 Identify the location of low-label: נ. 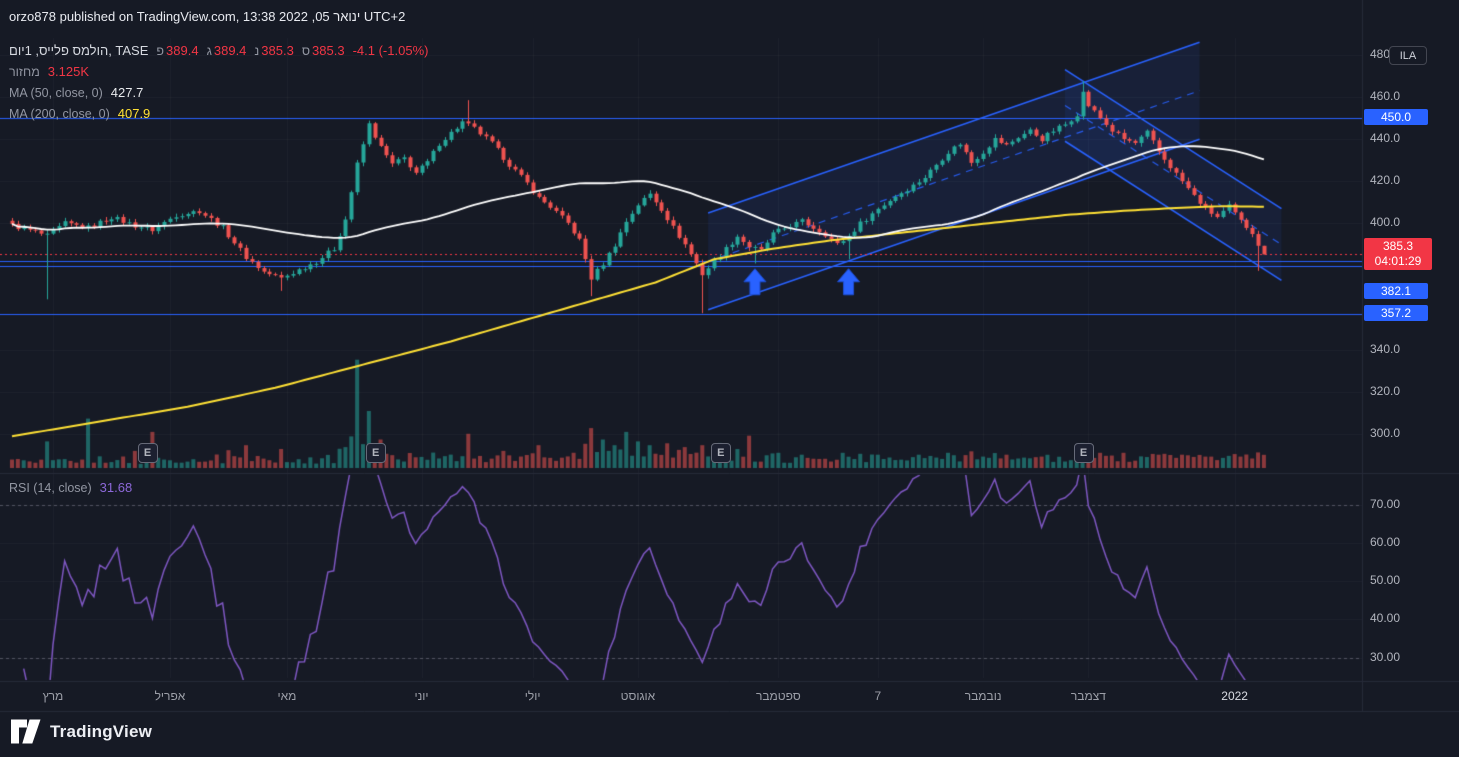
(257, 51).